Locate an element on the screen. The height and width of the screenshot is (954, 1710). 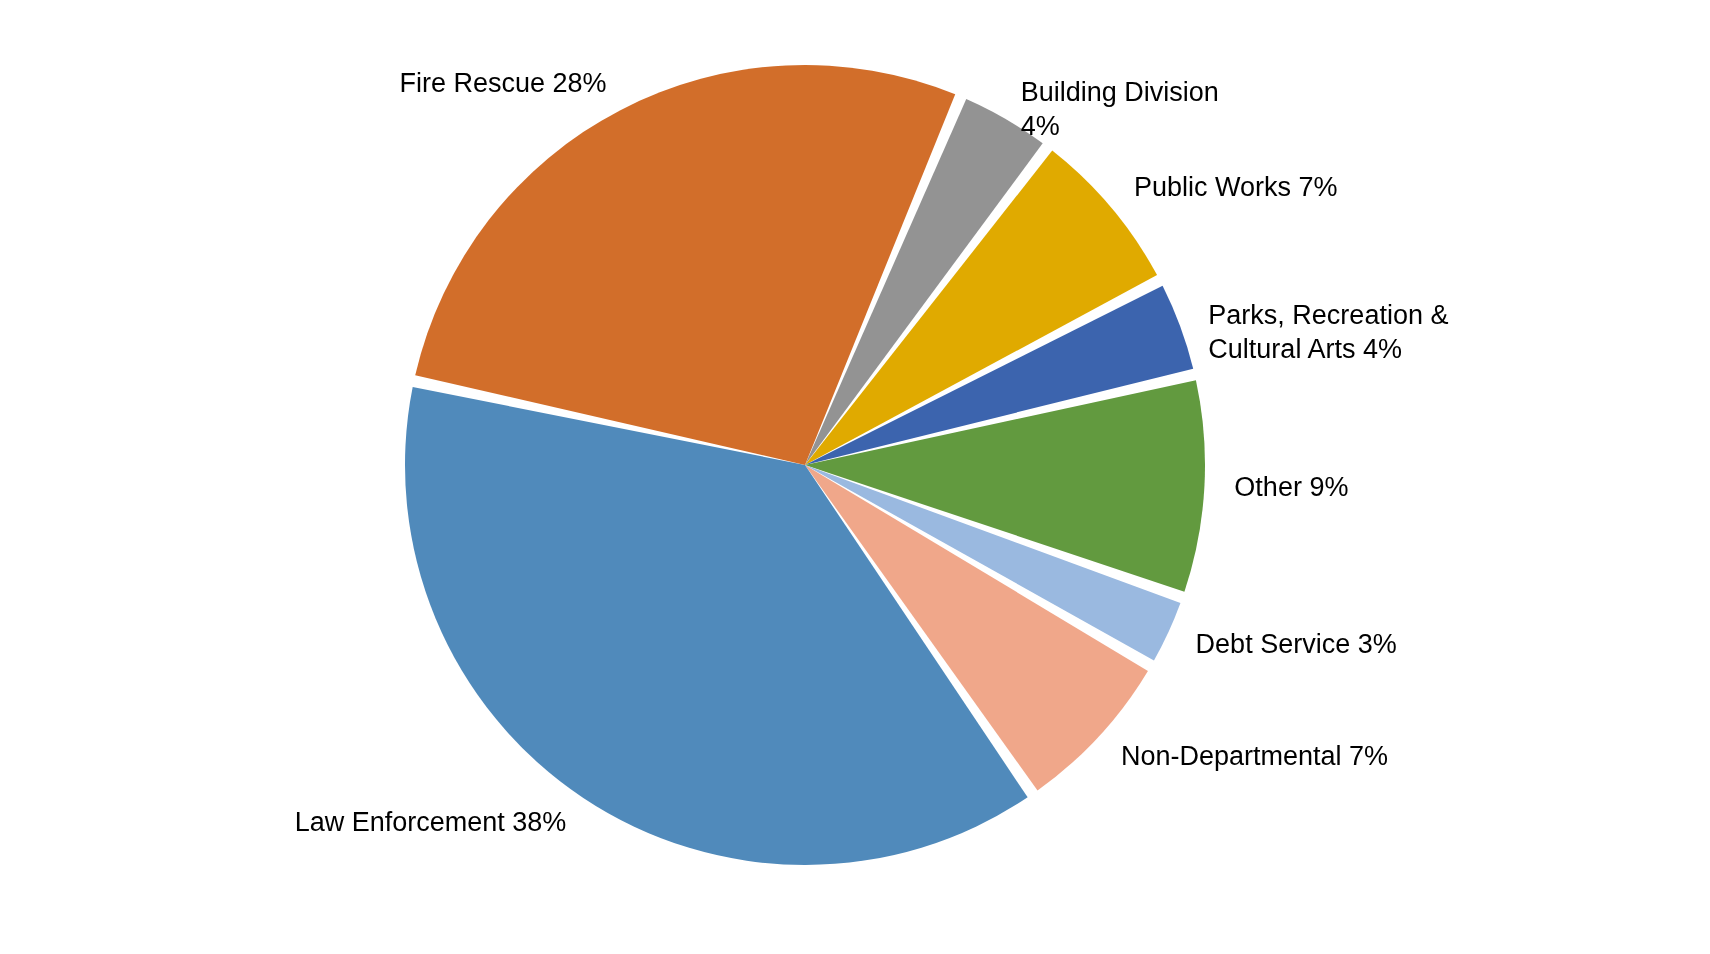
slice-label: Debt Service 3% is located at coordinates (1296, 643).